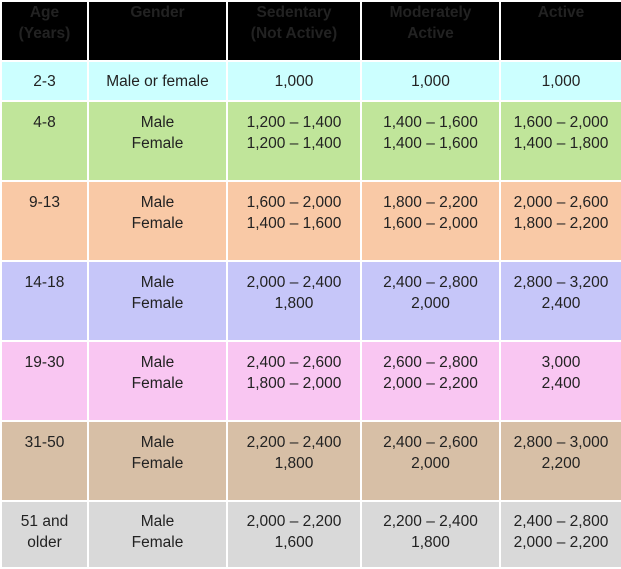 This screenshot has width=621, height=569. I want to click on moderate-male: 2,200 – 2,400, so click(430, 521).